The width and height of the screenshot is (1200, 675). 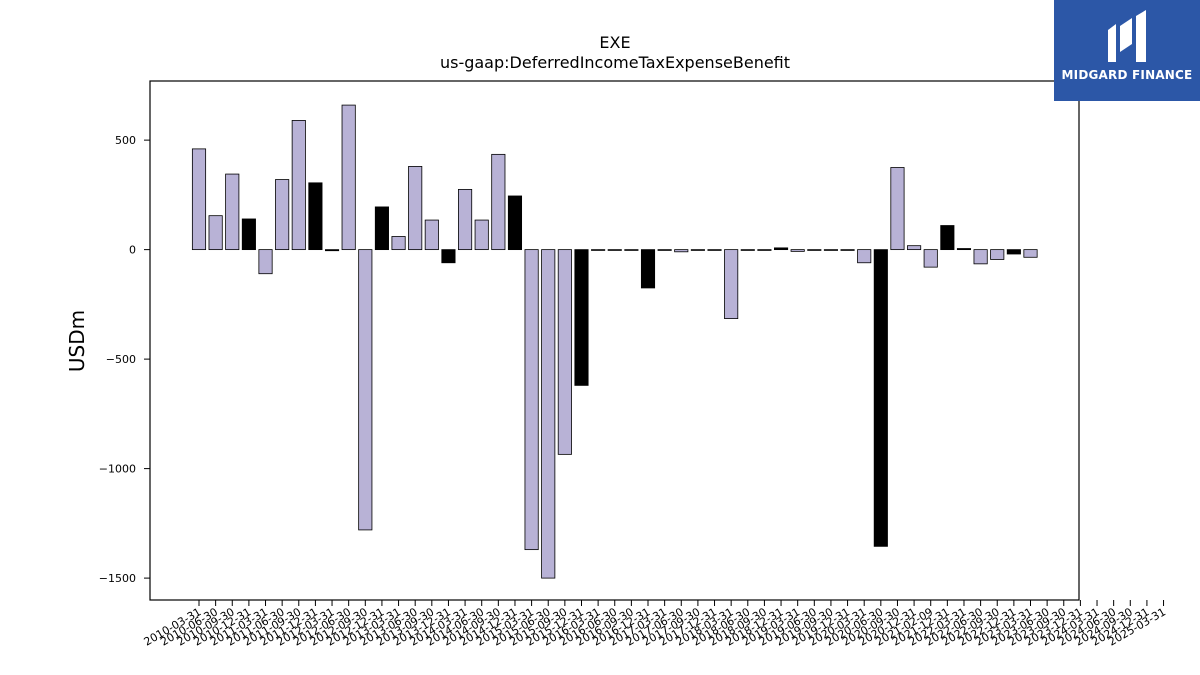 I want to click on brand-logo: MIDGARD FINANCE, so click(x=1127, y=50).